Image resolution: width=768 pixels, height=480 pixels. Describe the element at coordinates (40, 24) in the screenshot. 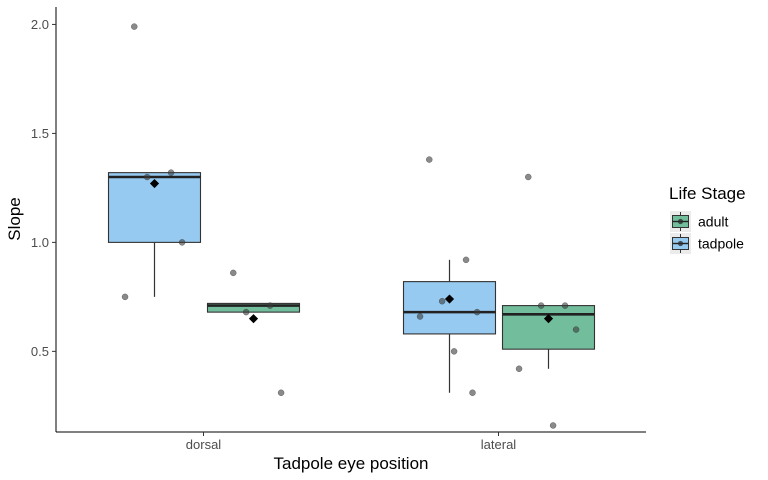

I see `y-tick-label: 2.0` at that location.